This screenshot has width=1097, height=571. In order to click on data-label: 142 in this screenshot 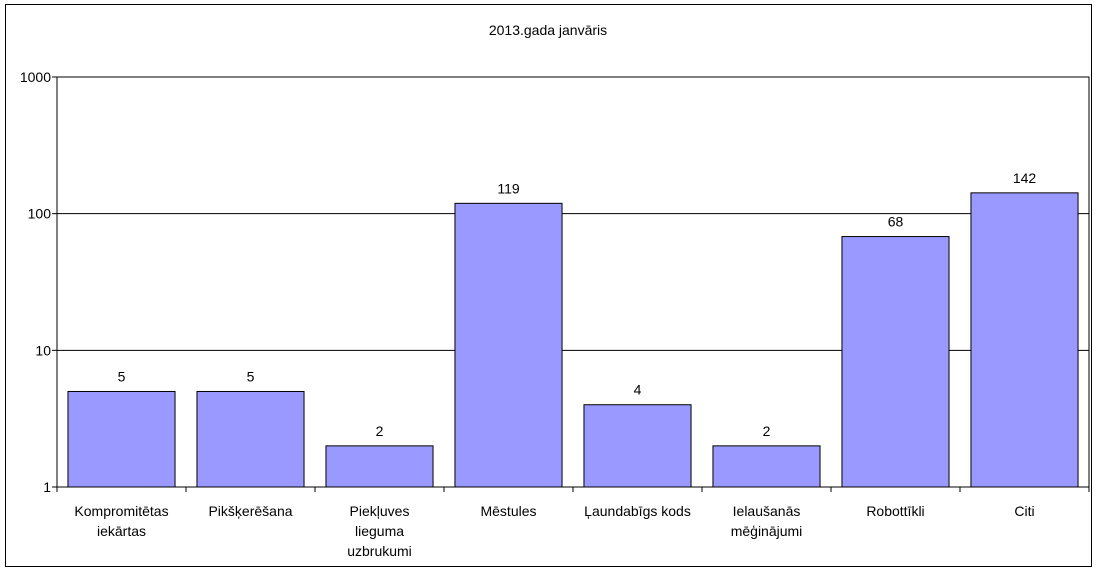, I will do `click(1025, 178)`.